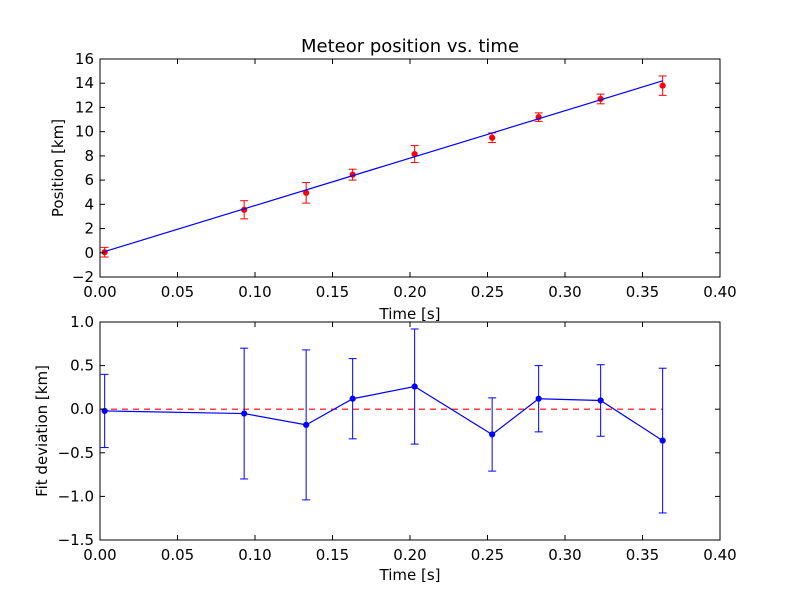 Image resolution: width=800 pixels, height=600 pixels. Describe the element at coordinates (82, 322) in the screenshot. I see `y-tick-label: 1.0` at that location.